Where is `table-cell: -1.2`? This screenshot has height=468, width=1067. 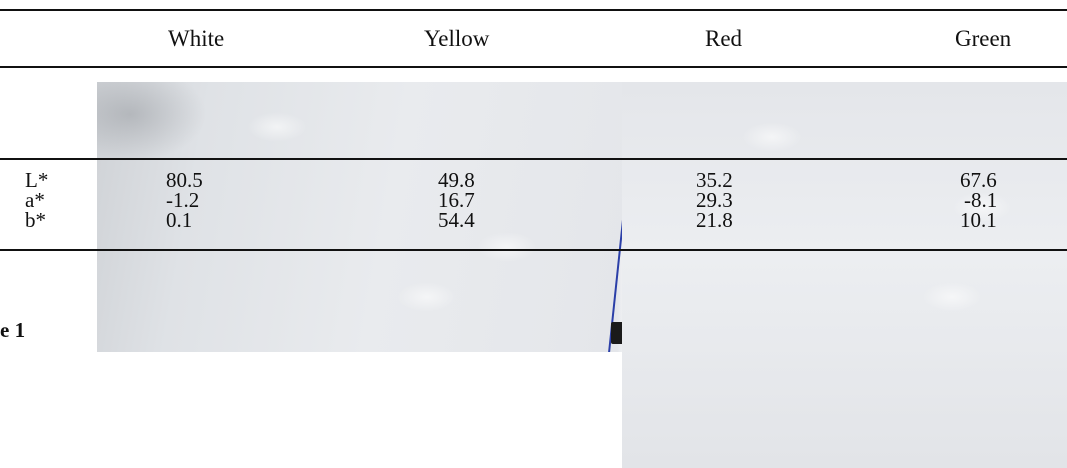 table-cell: -1.2 is located at coordinates (183, 200).